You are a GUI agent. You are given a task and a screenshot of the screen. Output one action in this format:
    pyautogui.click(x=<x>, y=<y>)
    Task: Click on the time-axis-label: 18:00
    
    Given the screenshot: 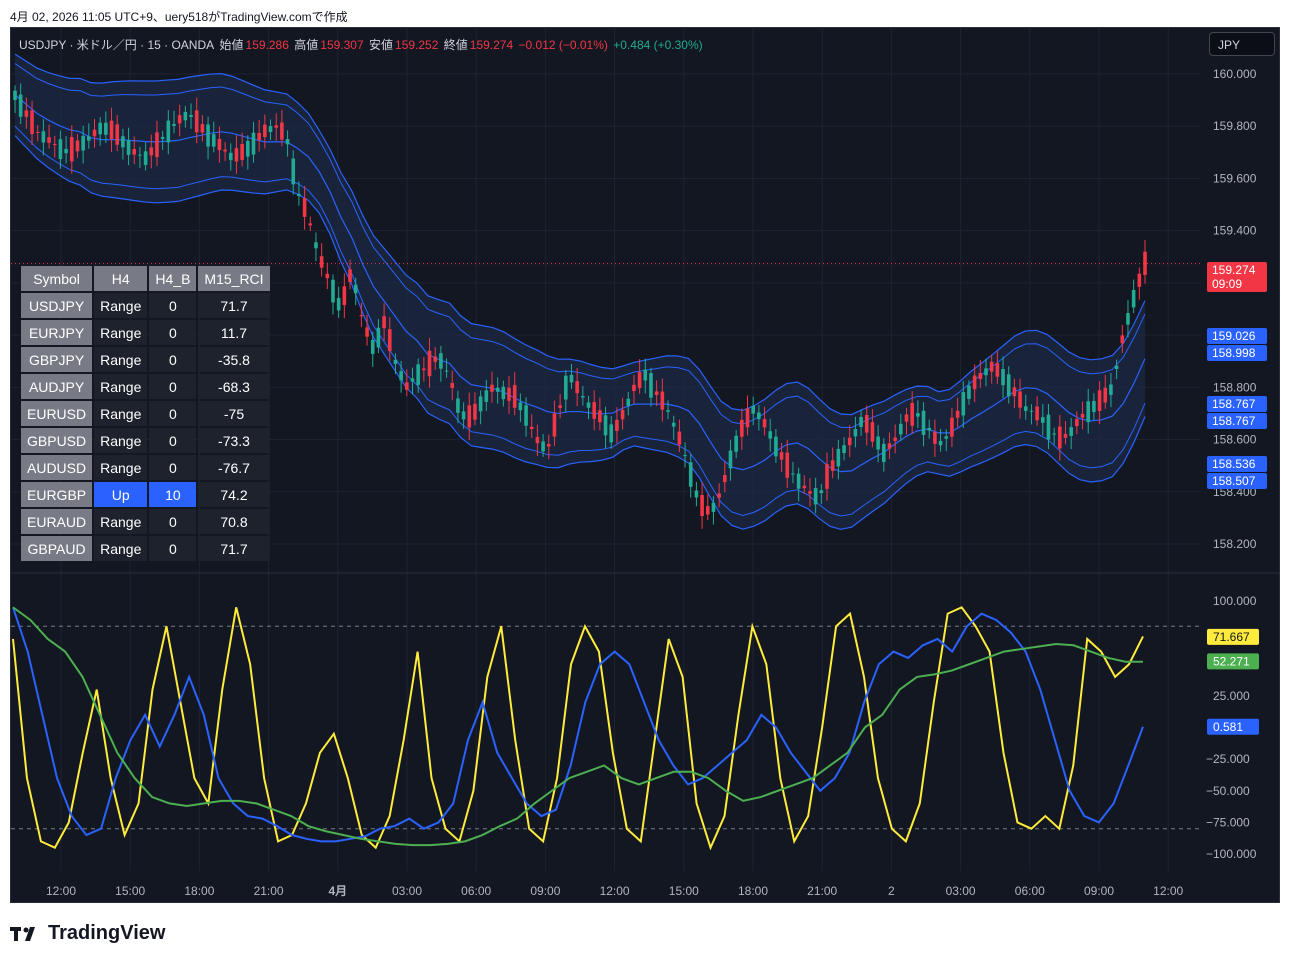 What is the action you would take?
    pyautogui.click(x=753, y=891)
    